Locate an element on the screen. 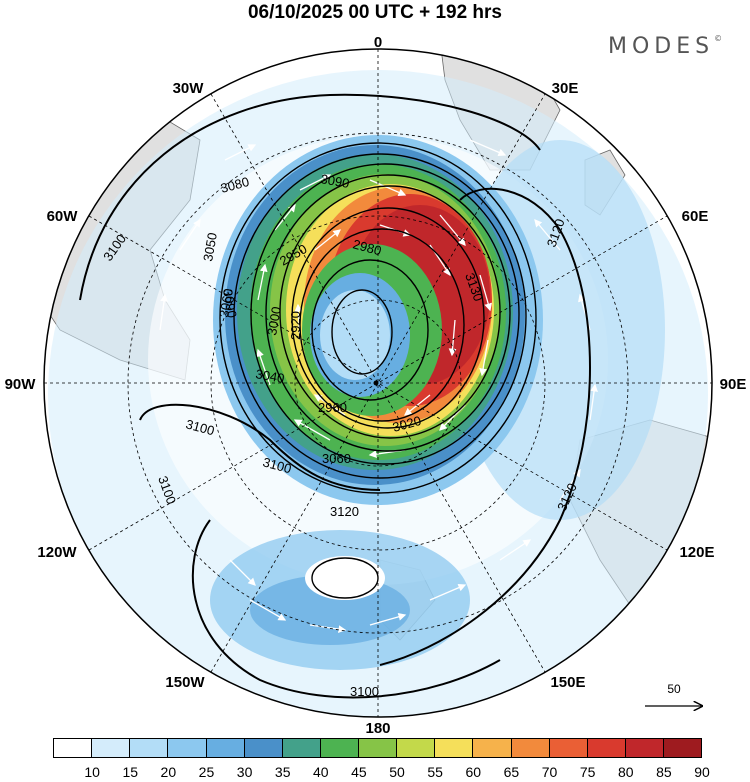 The image size is (750, 782). colorbar-tick-label: 40 is located at coordinates (321, 772).